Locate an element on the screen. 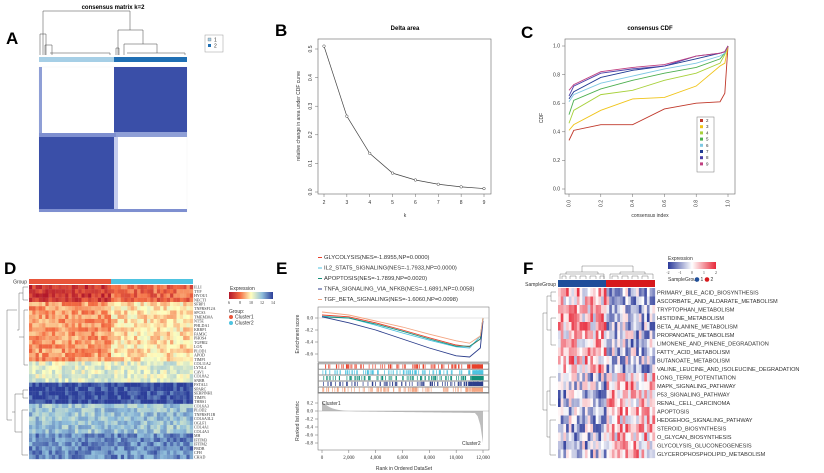 The width and height of the screenshot is (824, 473). y-tick-label: 0.5 is located at coordinates (311, 48).